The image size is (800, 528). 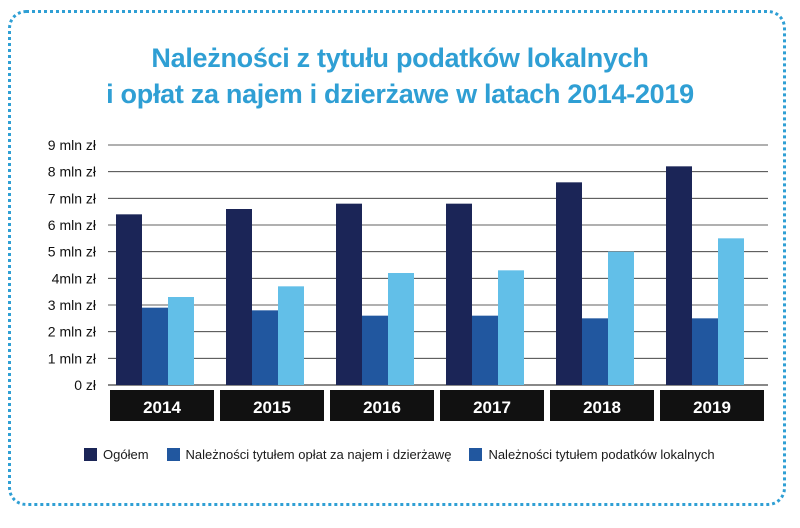 I want to click on y-tick-label: 0 zł, so click(x=85, y=385).